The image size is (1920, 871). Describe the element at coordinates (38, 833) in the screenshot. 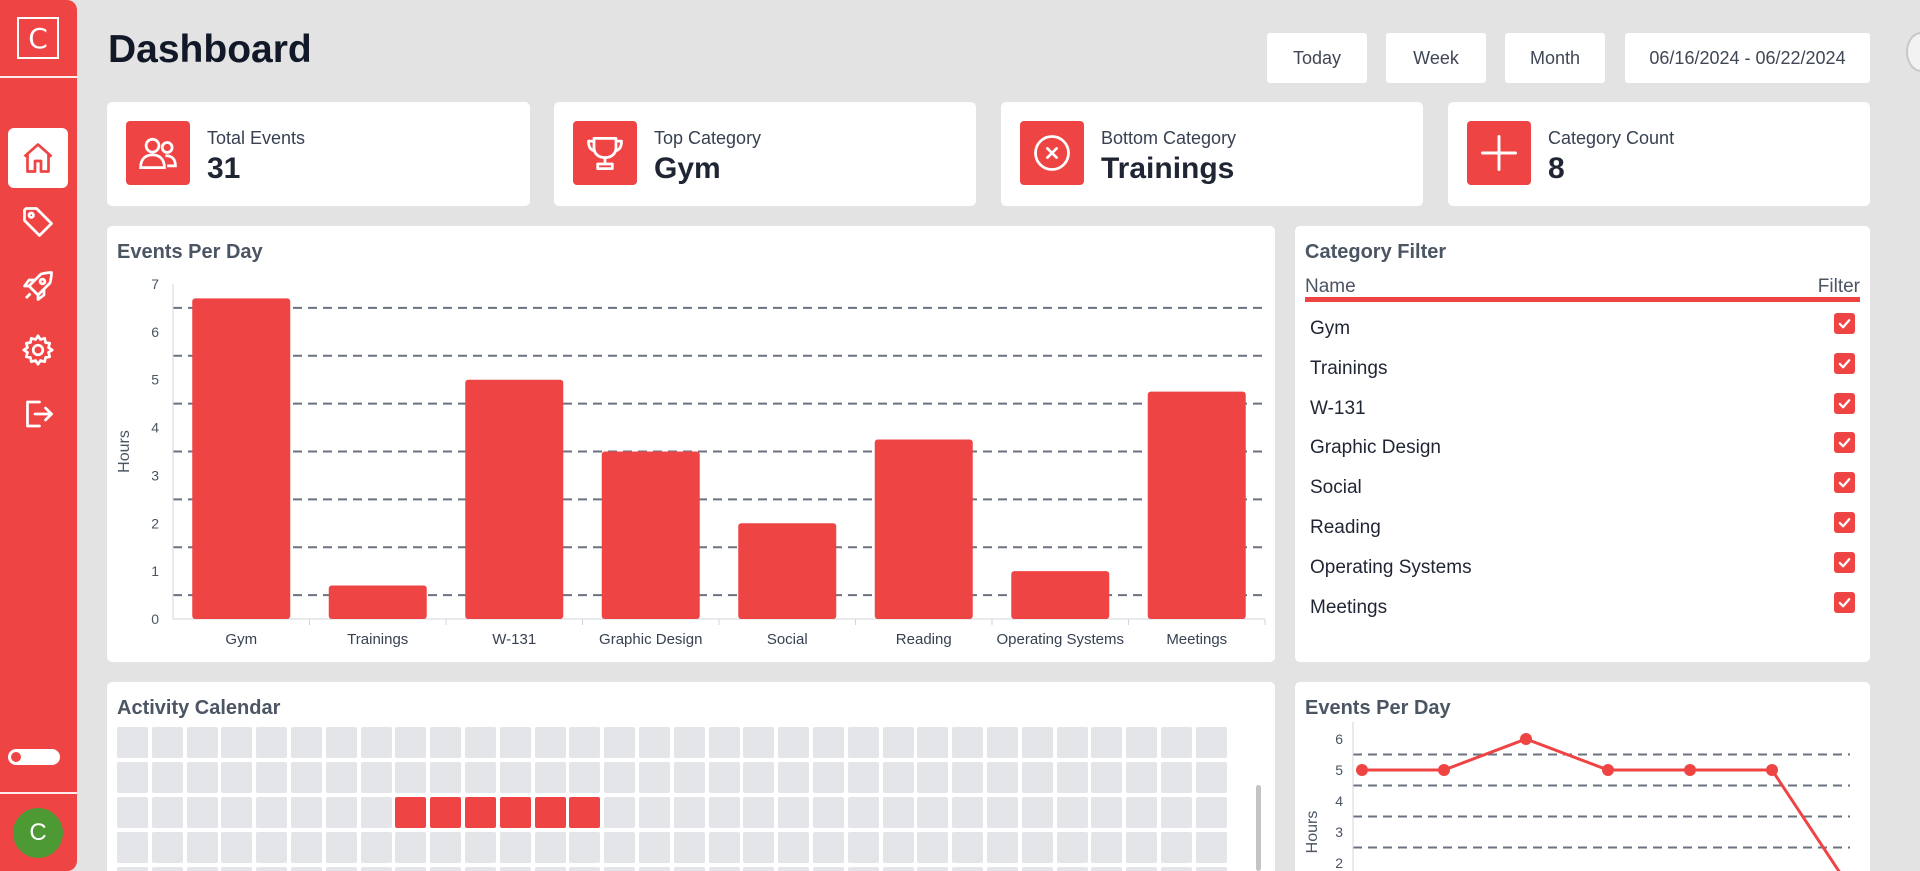

I see `avatar: C` at that location.